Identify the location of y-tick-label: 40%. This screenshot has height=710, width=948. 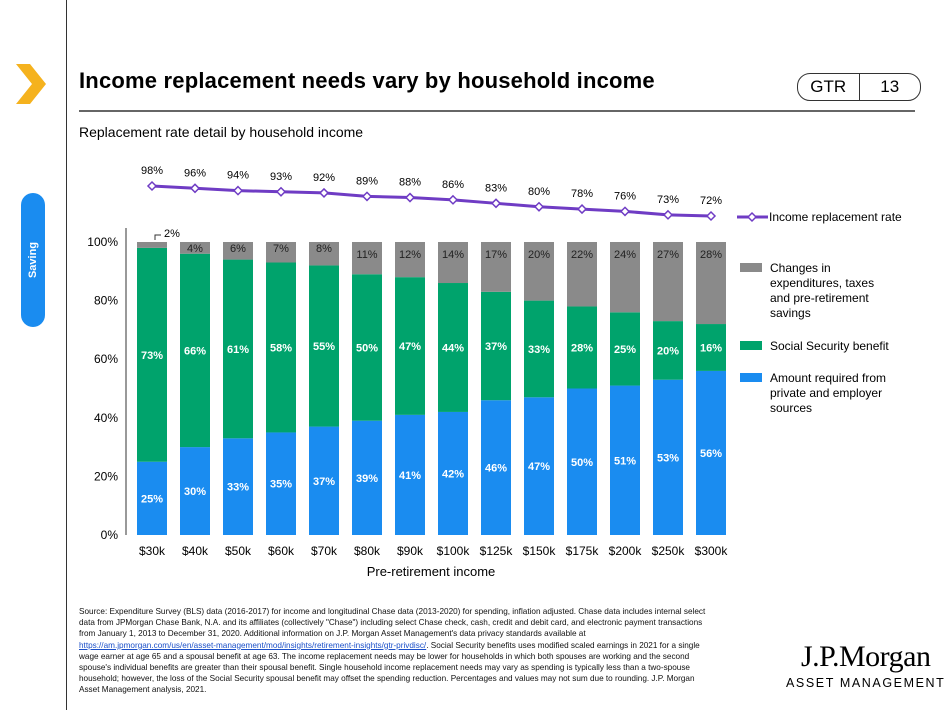
(106, 418).